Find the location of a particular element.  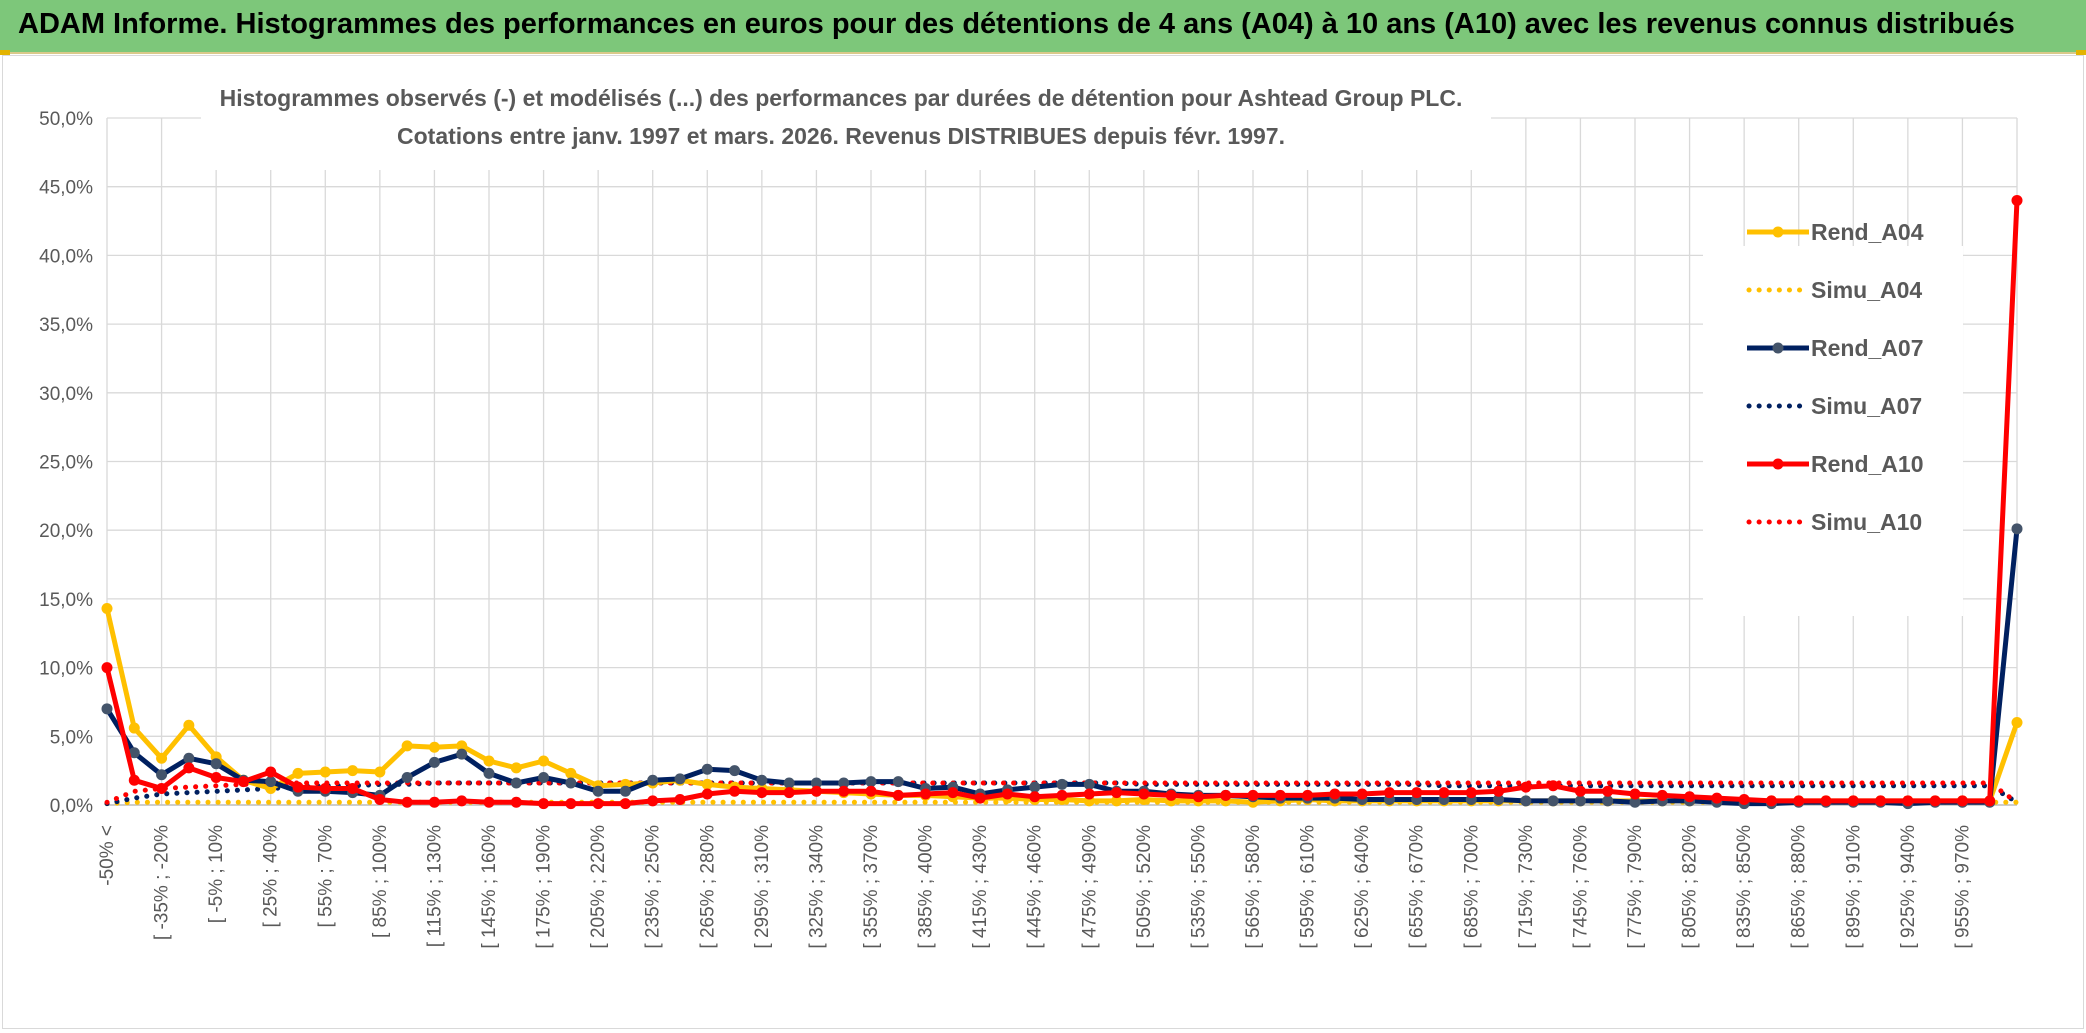

legend-label: Rend_A10 is located at coordinates (1867, 464).